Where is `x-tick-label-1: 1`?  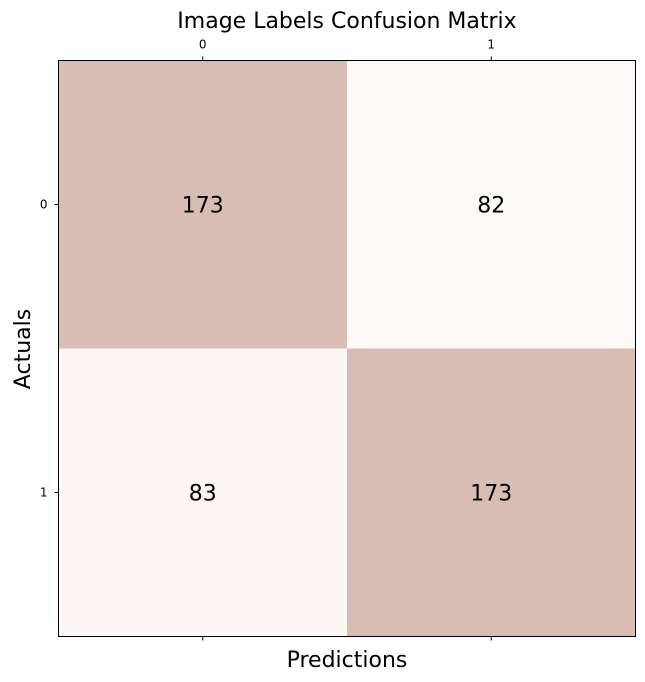
x-tick-label-1: 1 is located at coordinates (491, 45).